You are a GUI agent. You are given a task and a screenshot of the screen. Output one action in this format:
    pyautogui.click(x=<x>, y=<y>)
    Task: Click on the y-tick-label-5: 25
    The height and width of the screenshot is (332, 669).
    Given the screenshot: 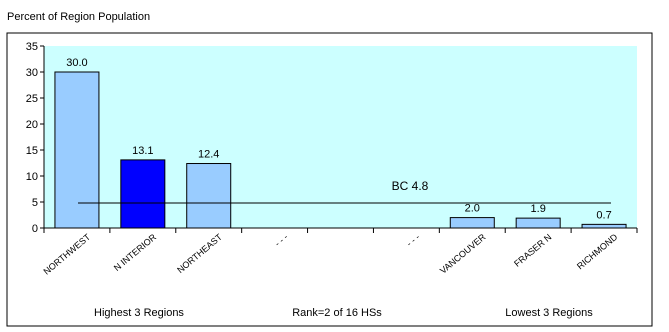 What is the action you would take?
    pyautogui.click(x=32, y=99)
    